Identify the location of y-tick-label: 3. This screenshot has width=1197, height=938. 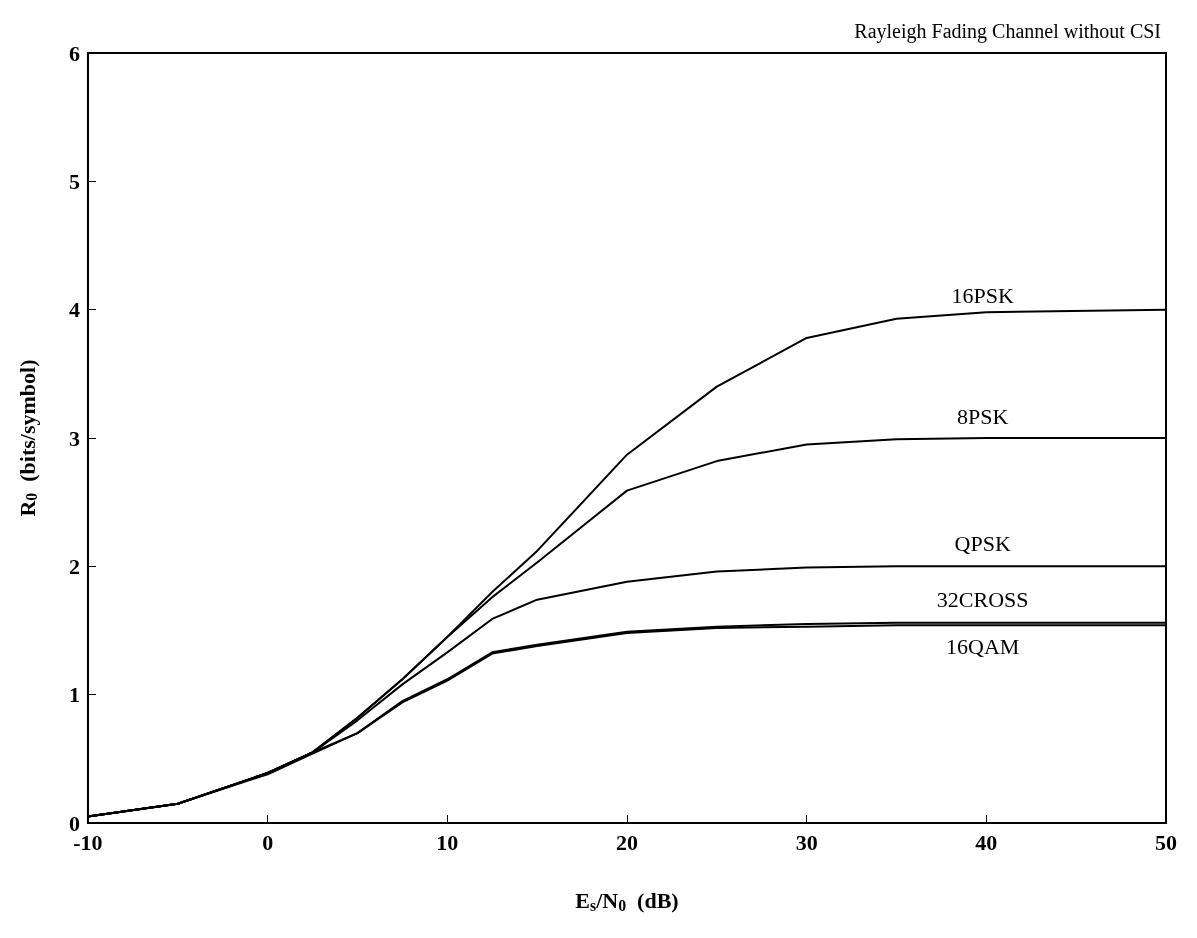
(74, 438).